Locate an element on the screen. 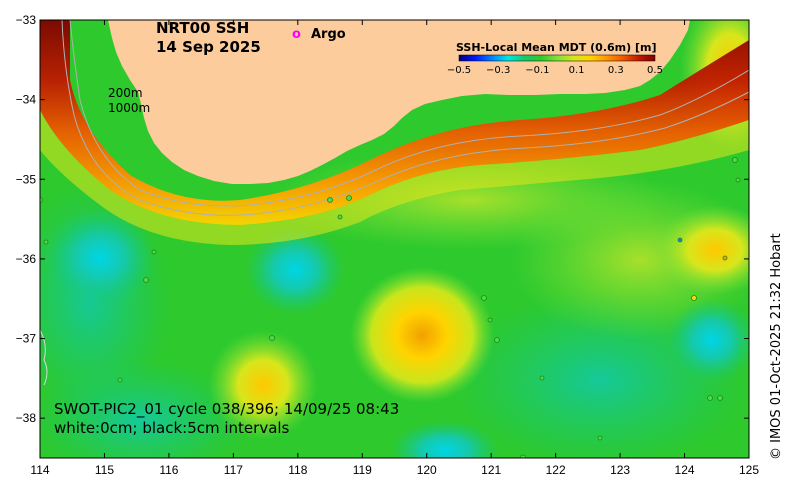 This screenshot has width=791, height=492. lat-tick-label: −37 is located at coordinates (26, 339).